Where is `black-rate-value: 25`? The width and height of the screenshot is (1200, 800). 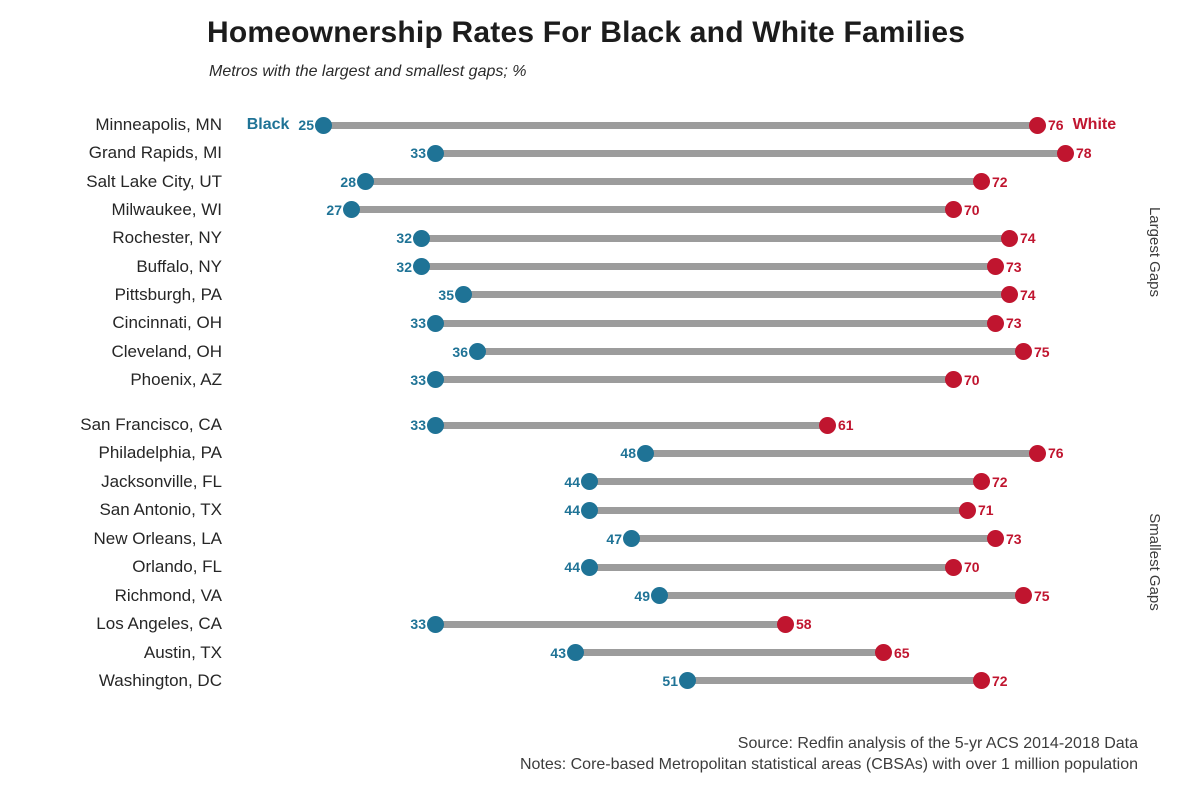
black-rate-value: 25 is located at coordinates (306, 125).